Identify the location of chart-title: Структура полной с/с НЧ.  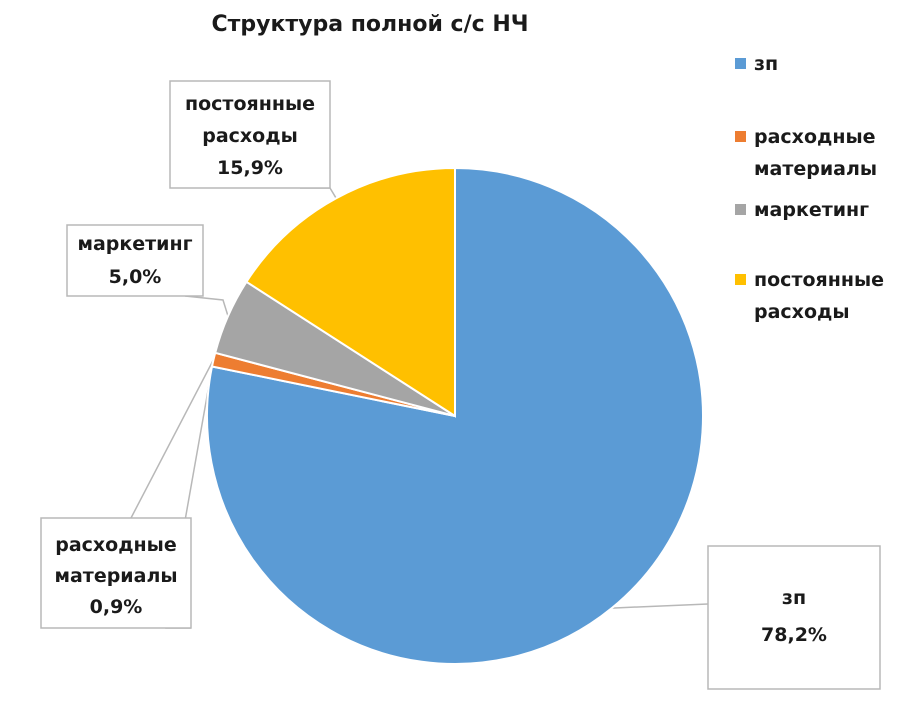
(369, 24).